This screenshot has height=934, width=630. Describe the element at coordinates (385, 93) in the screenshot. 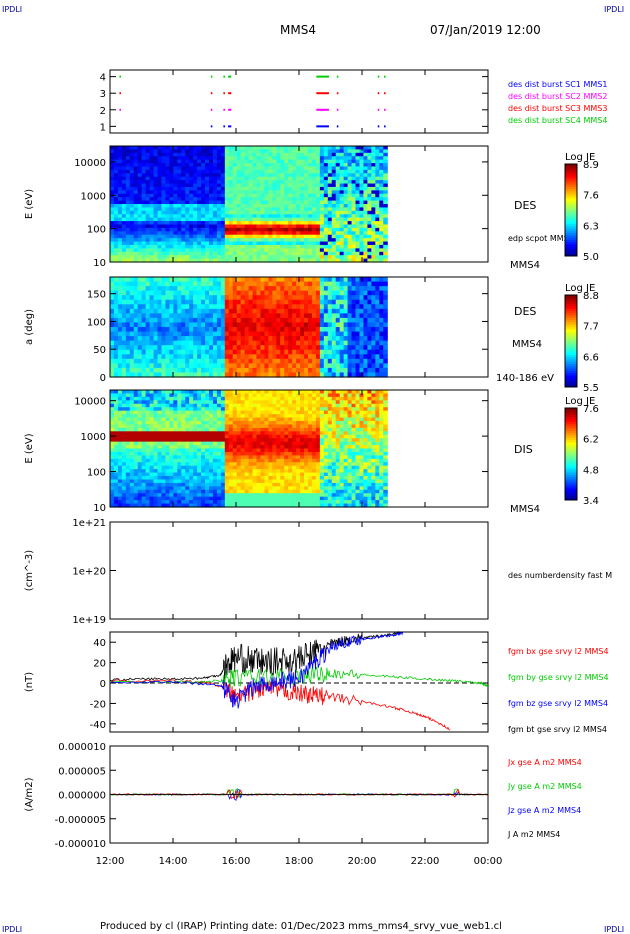

I see `burst-mark` at that location.